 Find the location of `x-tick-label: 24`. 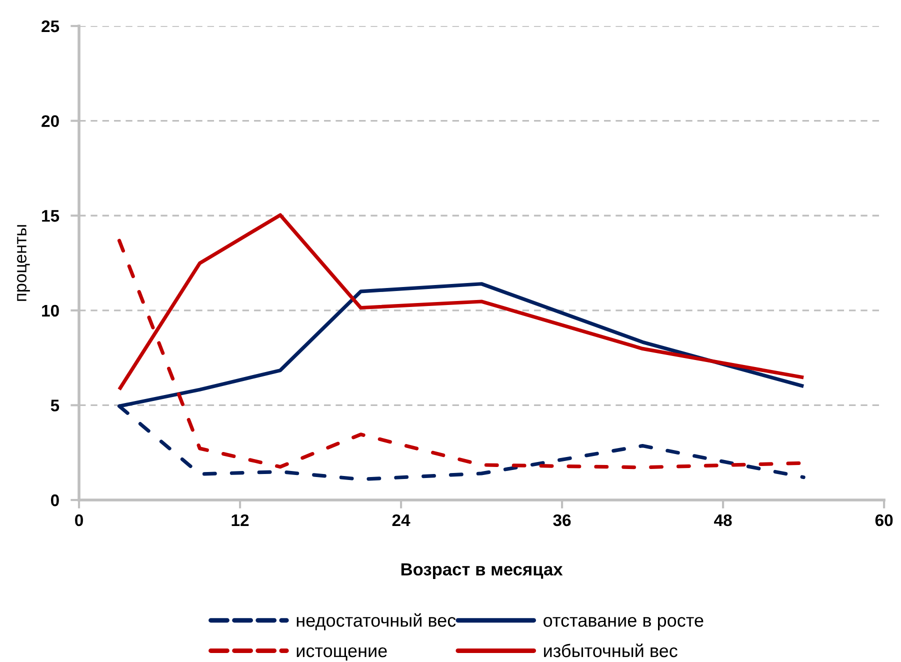

x-tick-label: 24 is located at coordinates (401, 520).